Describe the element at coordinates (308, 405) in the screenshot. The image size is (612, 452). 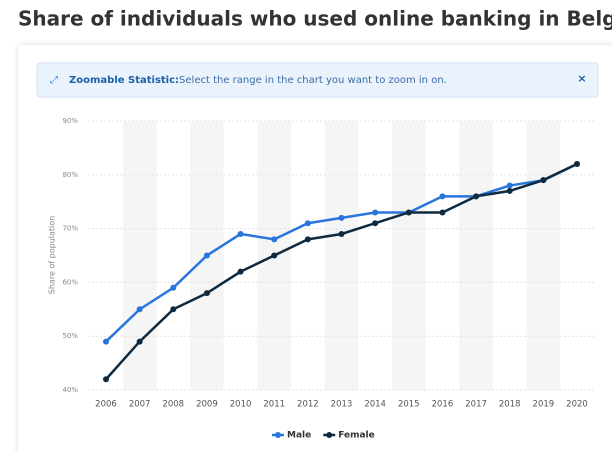
I see `x-tick-label: 2012` at that location.